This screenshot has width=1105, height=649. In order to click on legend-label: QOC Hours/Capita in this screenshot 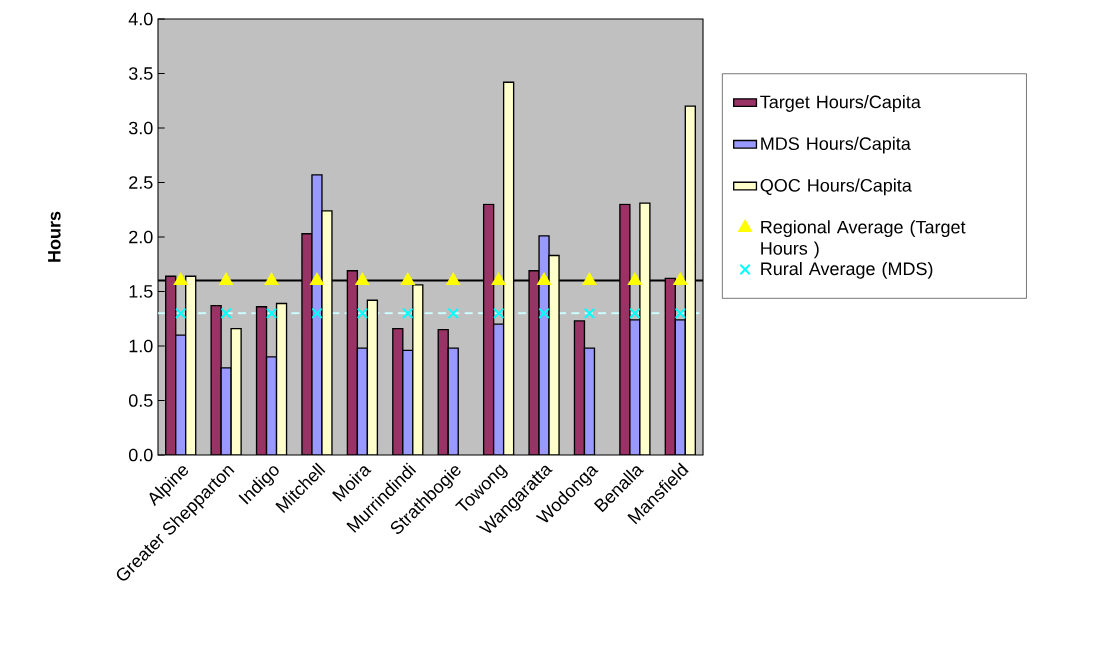, I will do `click(836, 187)`.